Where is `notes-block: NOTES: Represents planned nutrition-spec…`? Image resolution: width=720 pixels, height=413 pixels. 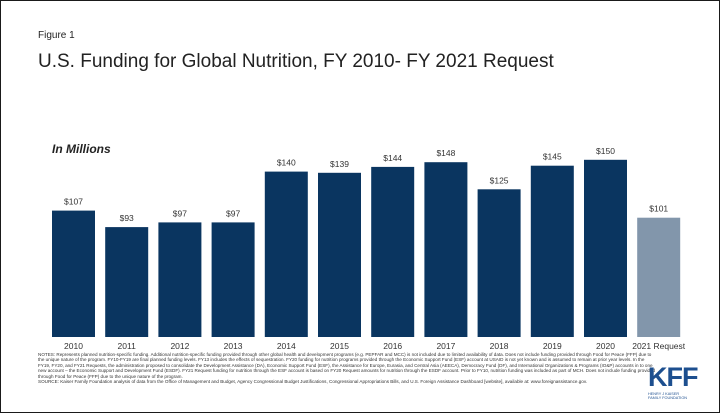 notes-block: NOTES: Represents planned nutrition-spec… is located at coordinates (347, 368).